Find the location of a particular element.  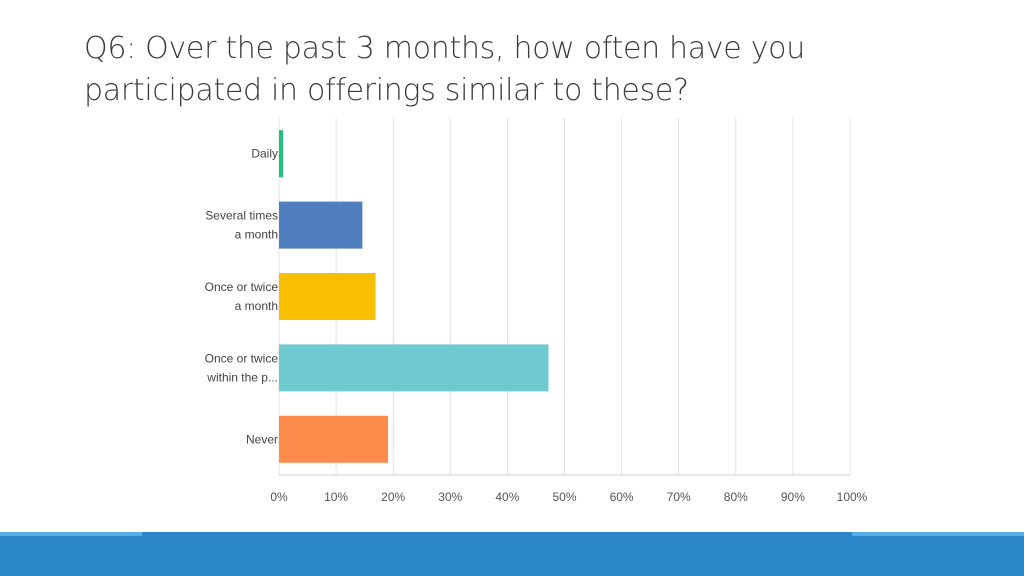

x-tick-label: 70% is located at coordinates (679, 497).